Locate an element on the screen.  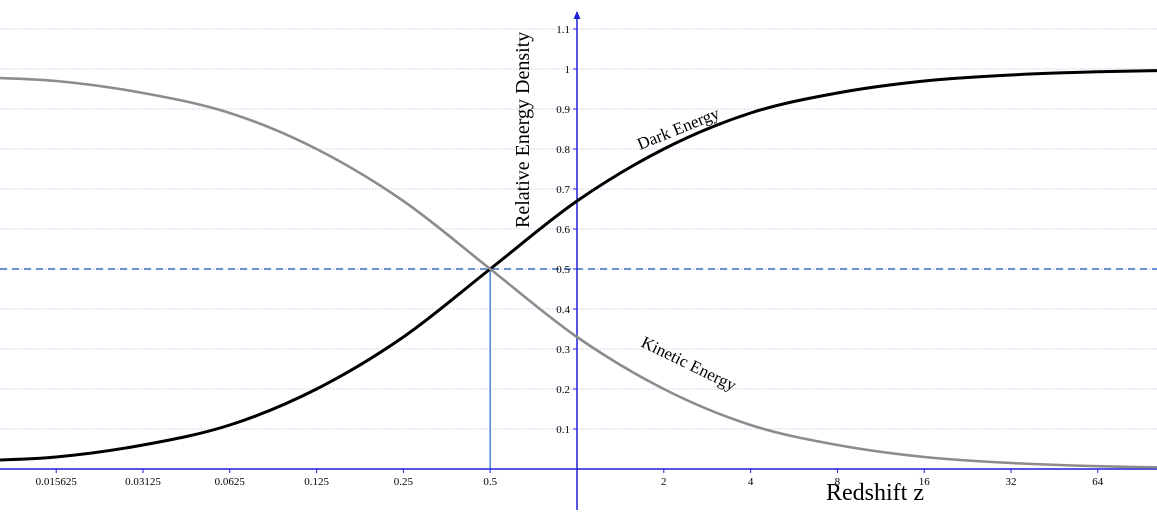
y-axis-arrow-icon is located at coordinates (577, 15).